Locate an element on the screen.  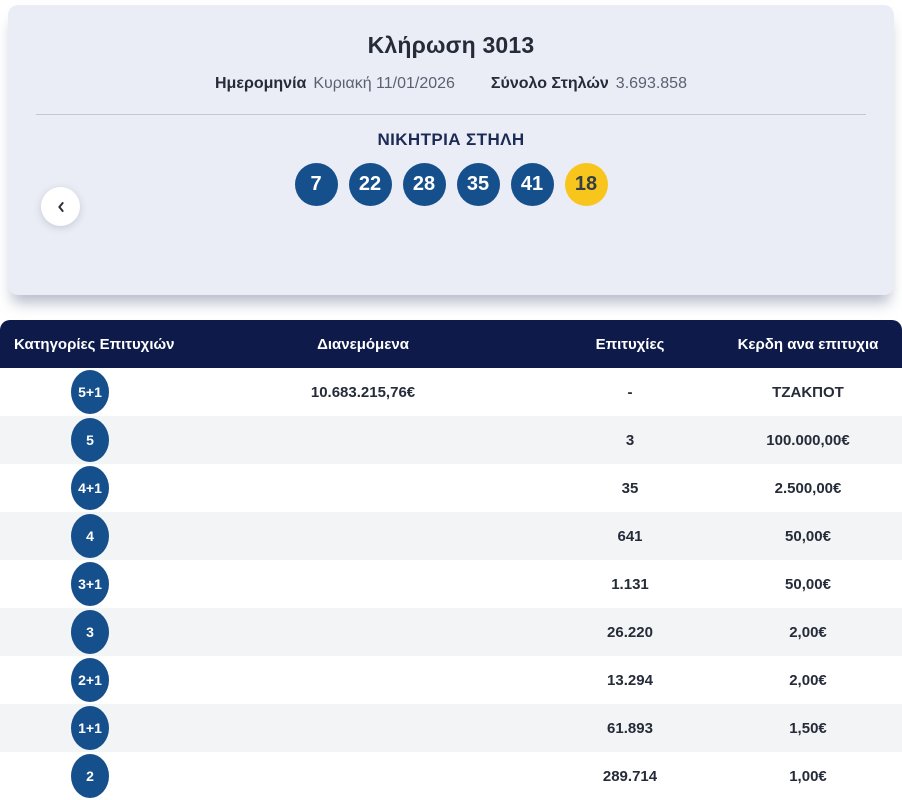
table-row: 5+1 10.683.215,76€ - ΤΖΑΚΠΟΤ is located at coordinates (451, 392).